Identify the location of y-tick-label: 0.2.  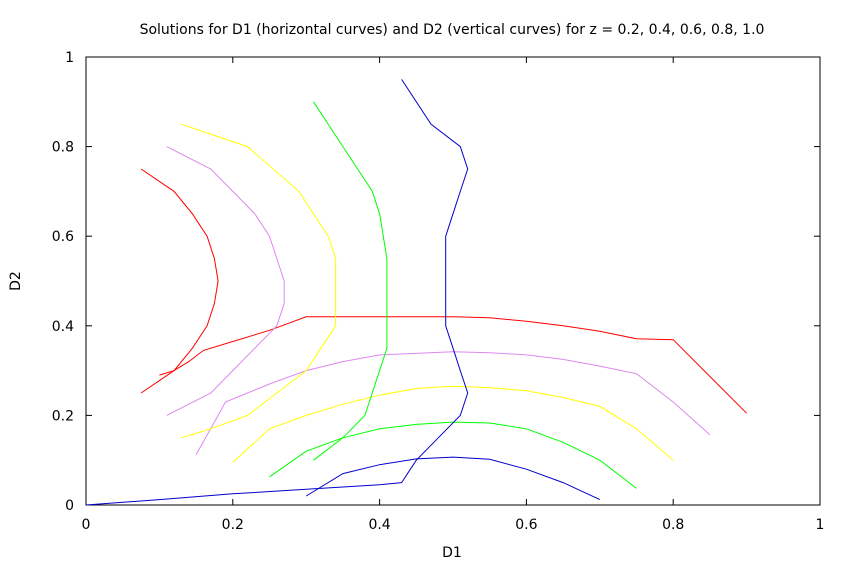
(63, 416).